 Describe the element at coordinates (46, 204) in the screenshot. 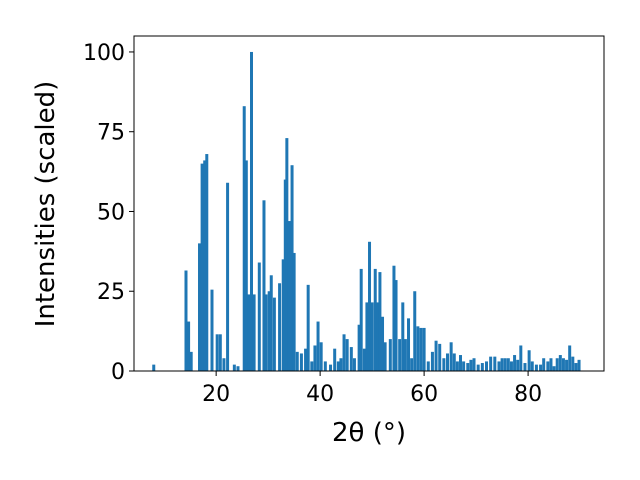

I see `y-axis-label: Intensities (scaled)` at that location.